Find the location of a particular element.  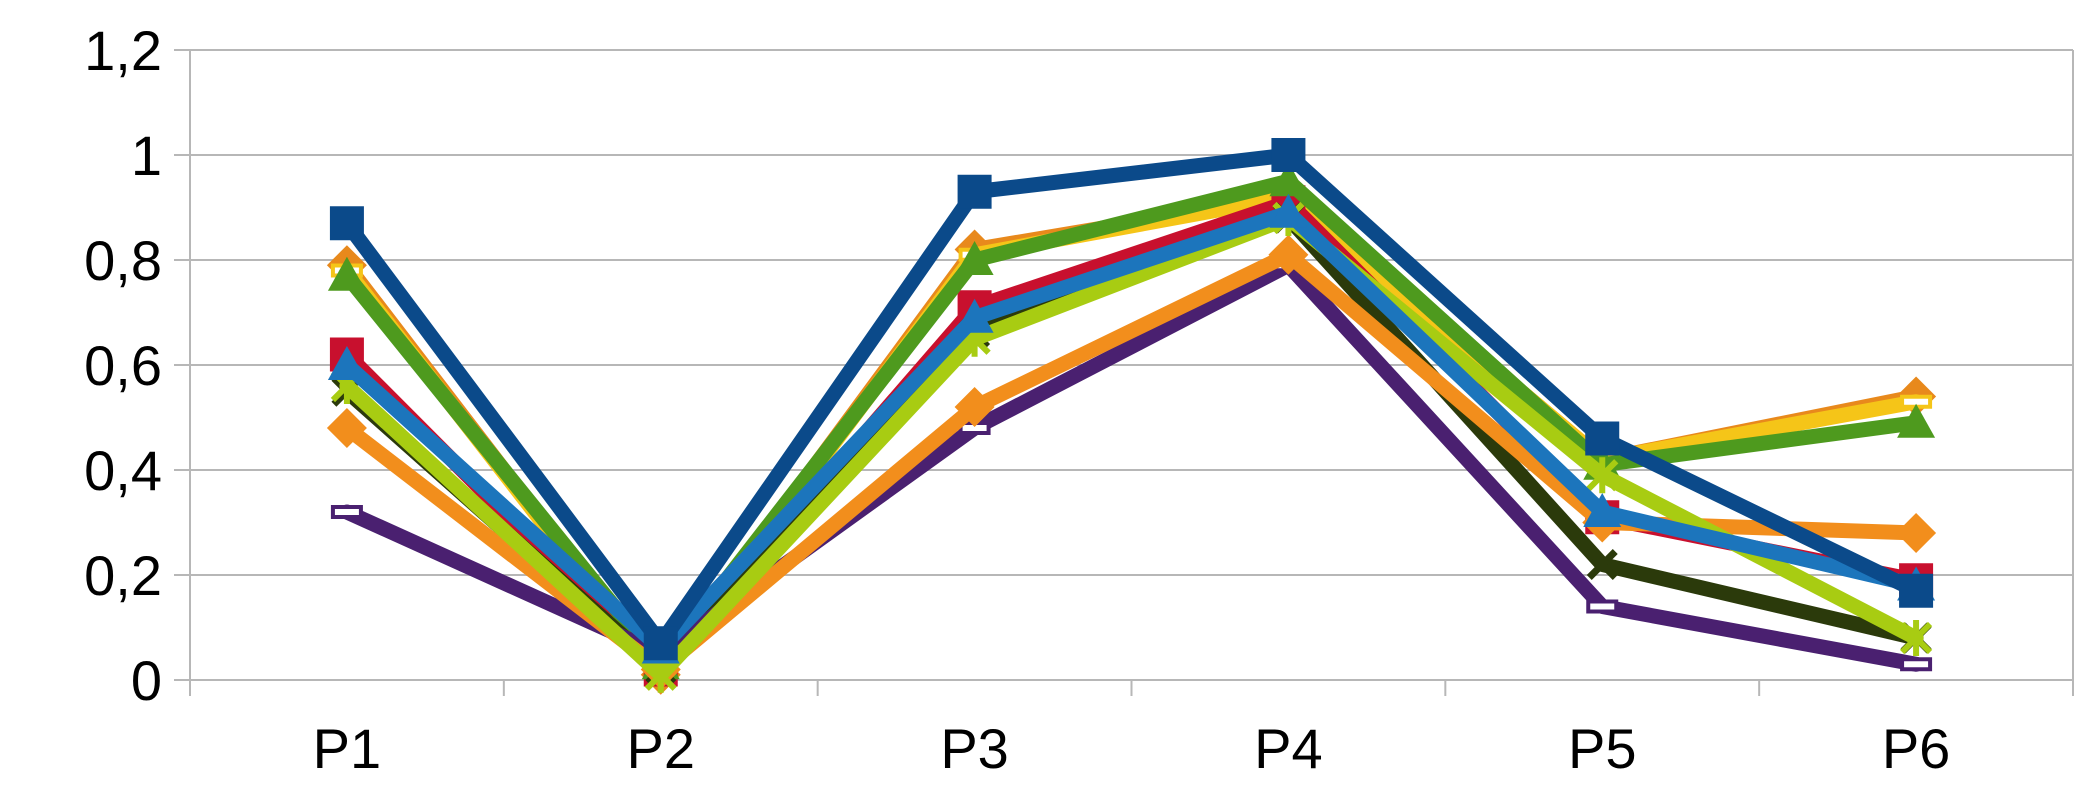

x-tick-label: P6 is located at coordinates (1916, 748).